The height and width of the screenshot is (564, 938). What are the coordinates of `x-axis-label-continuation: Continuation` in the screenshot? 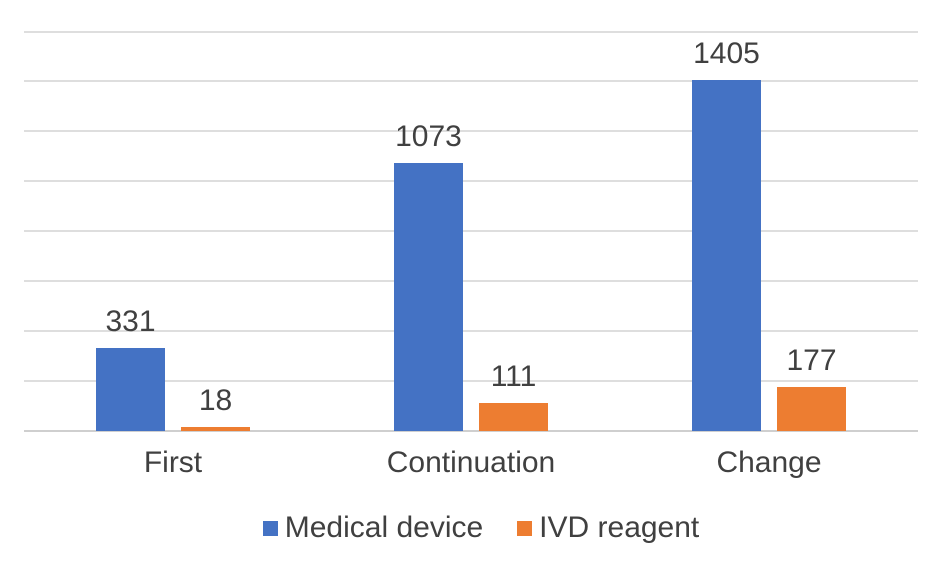 It's located at (471, 462).